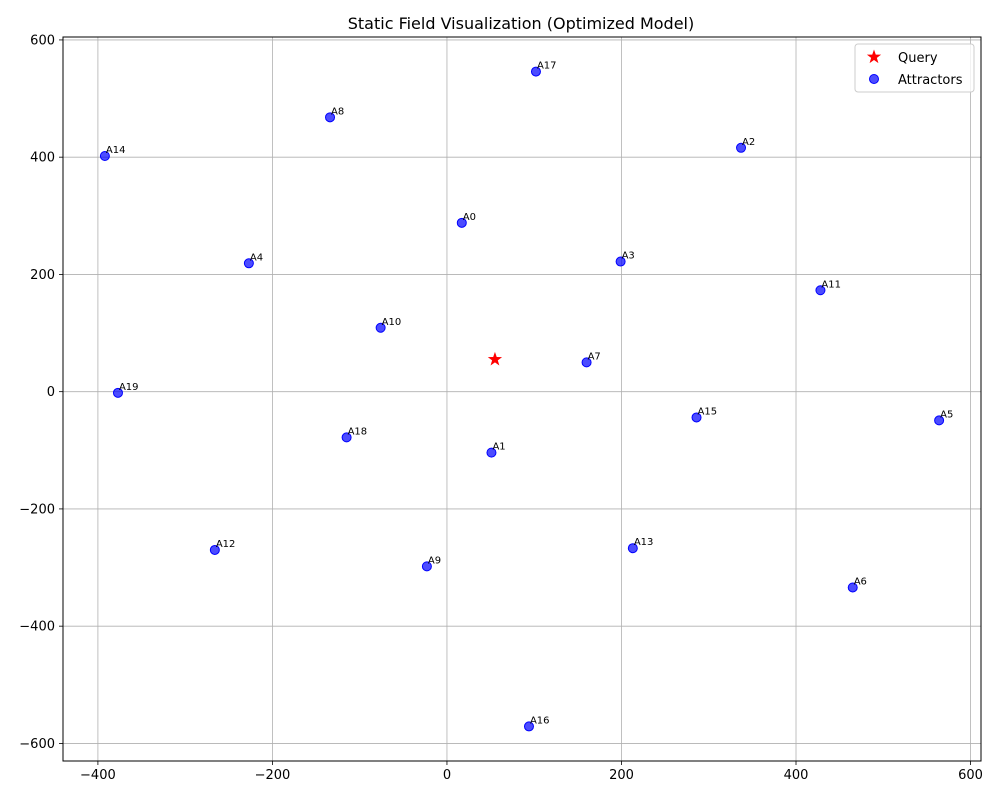 Image resolution: width=1000 pixels, height=800 pixels. Describe the element at coordinates (970, 775) in the screenshot. I see `x-tick-label: 600` at that location.